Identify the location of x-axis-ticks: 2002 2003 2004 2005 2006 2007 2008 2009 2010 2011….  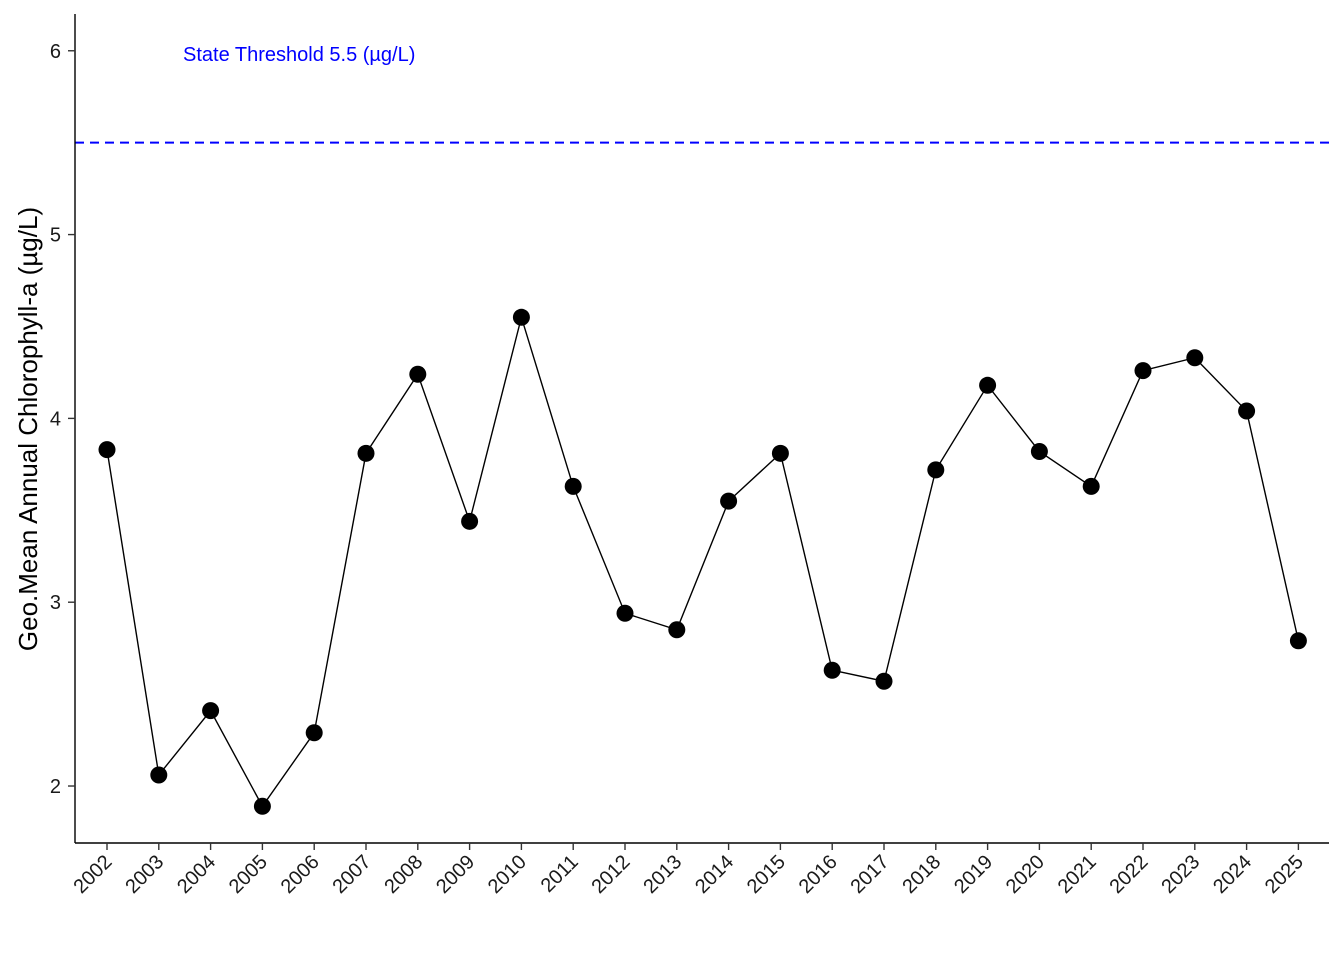
(689, 870).